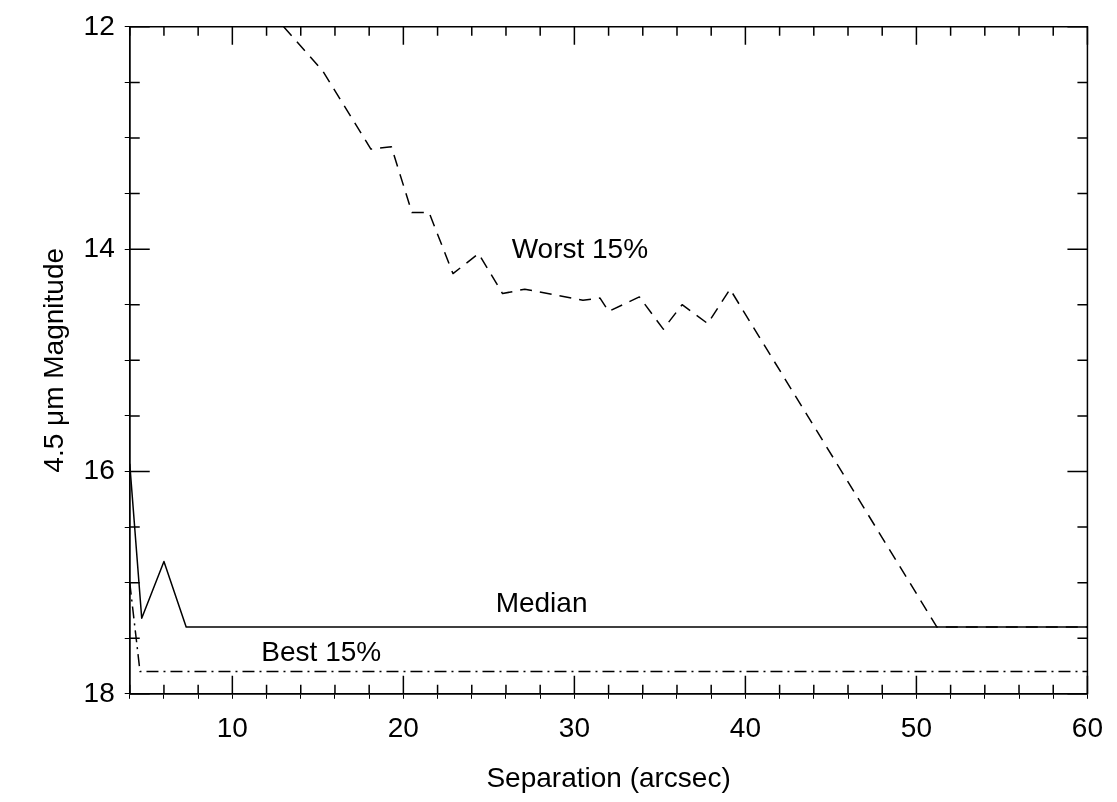 This screenshot has height=802, width=1117. I want to click on x-tick-label: 20, so click(403, 728).